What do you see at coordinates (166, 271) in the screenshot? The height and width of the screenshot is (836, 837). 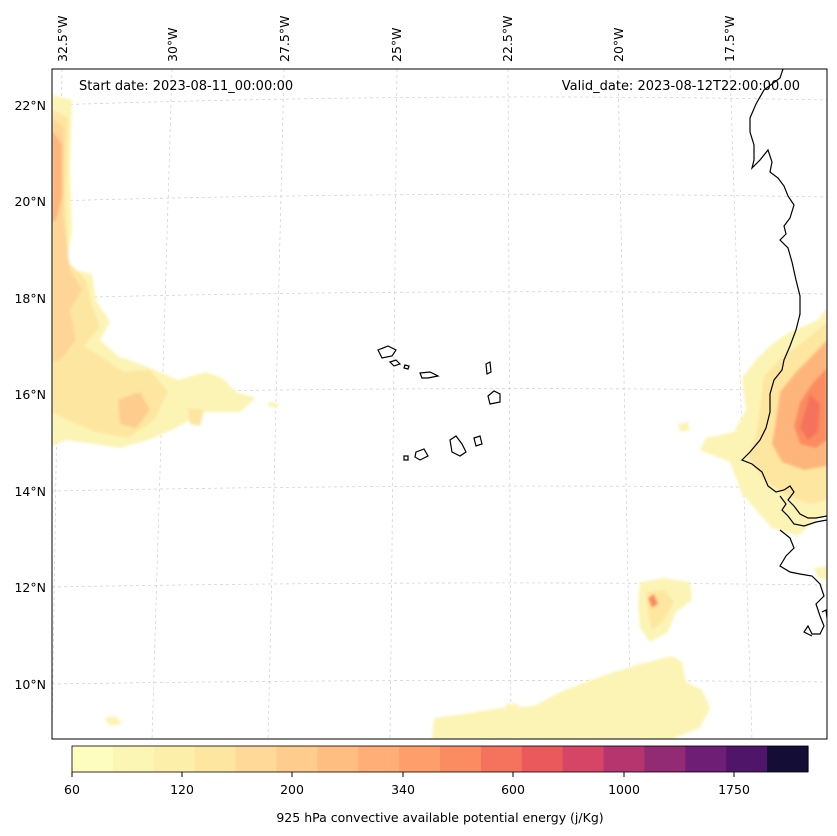 I see `cape-field-west` at bounding box center [166, 271].